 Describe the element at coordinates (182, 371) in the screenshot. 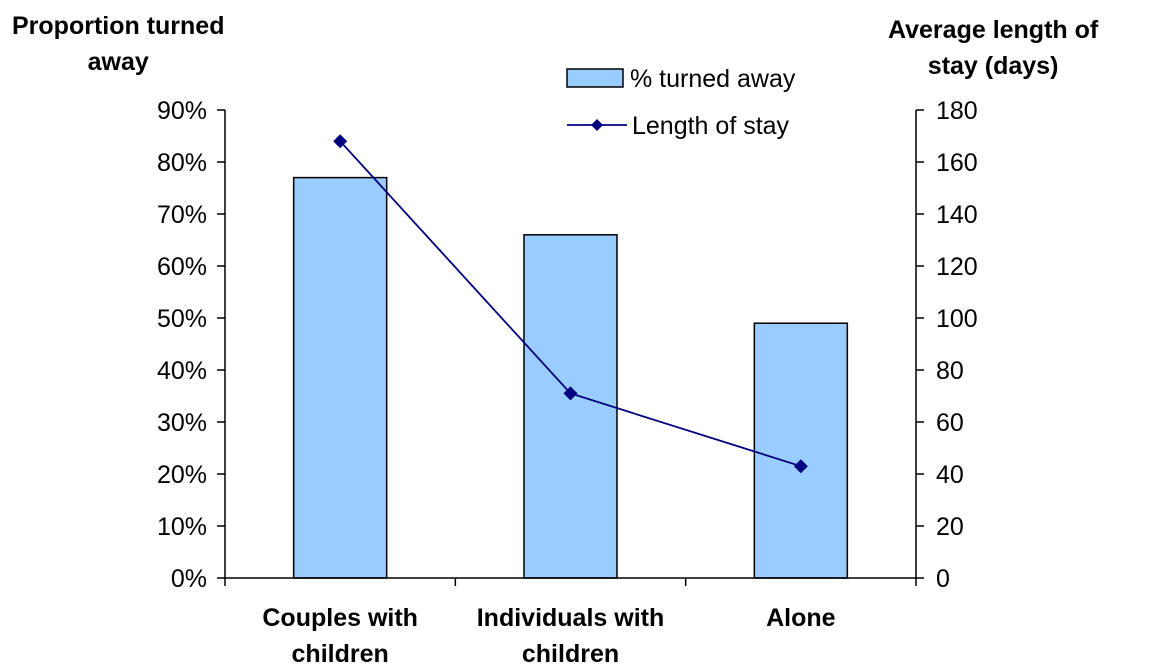

I see `left-tick-label: 40%` at that location.